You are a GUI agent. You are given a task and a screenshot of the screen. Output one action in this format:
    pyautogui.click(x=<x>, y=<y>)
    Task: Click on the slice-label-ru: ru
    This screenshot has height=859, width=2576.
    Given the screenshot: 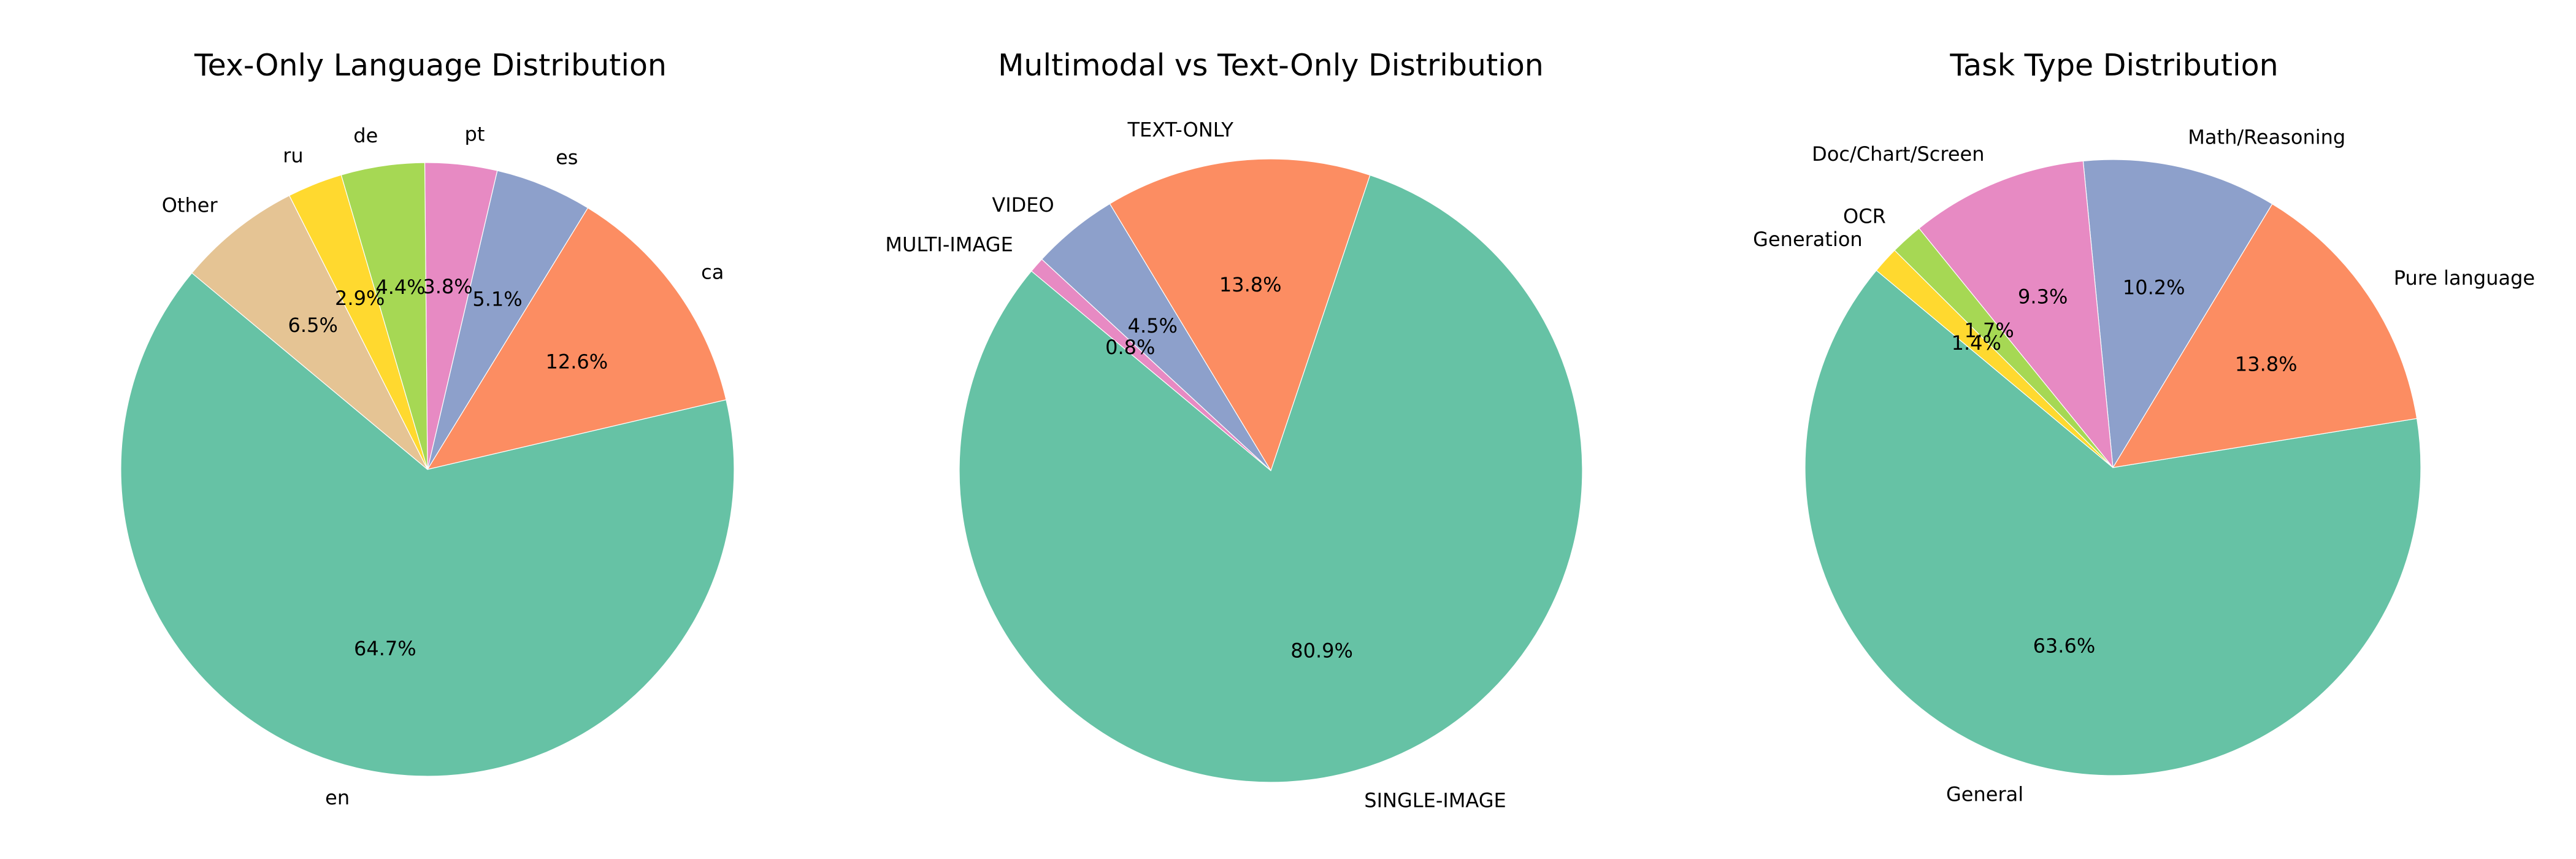 What is the action you would take?
    pyautogui.click(x=293, y=156)
    